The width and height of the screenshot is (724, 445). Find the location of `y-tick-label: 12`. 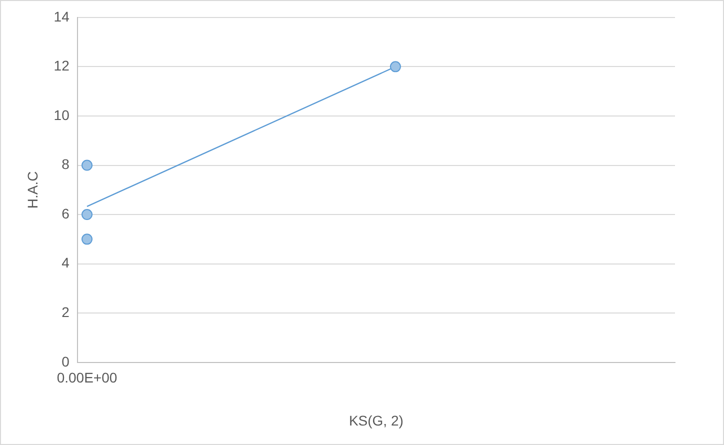

y-tick-label: 12 is located at coordinates (62, 66).